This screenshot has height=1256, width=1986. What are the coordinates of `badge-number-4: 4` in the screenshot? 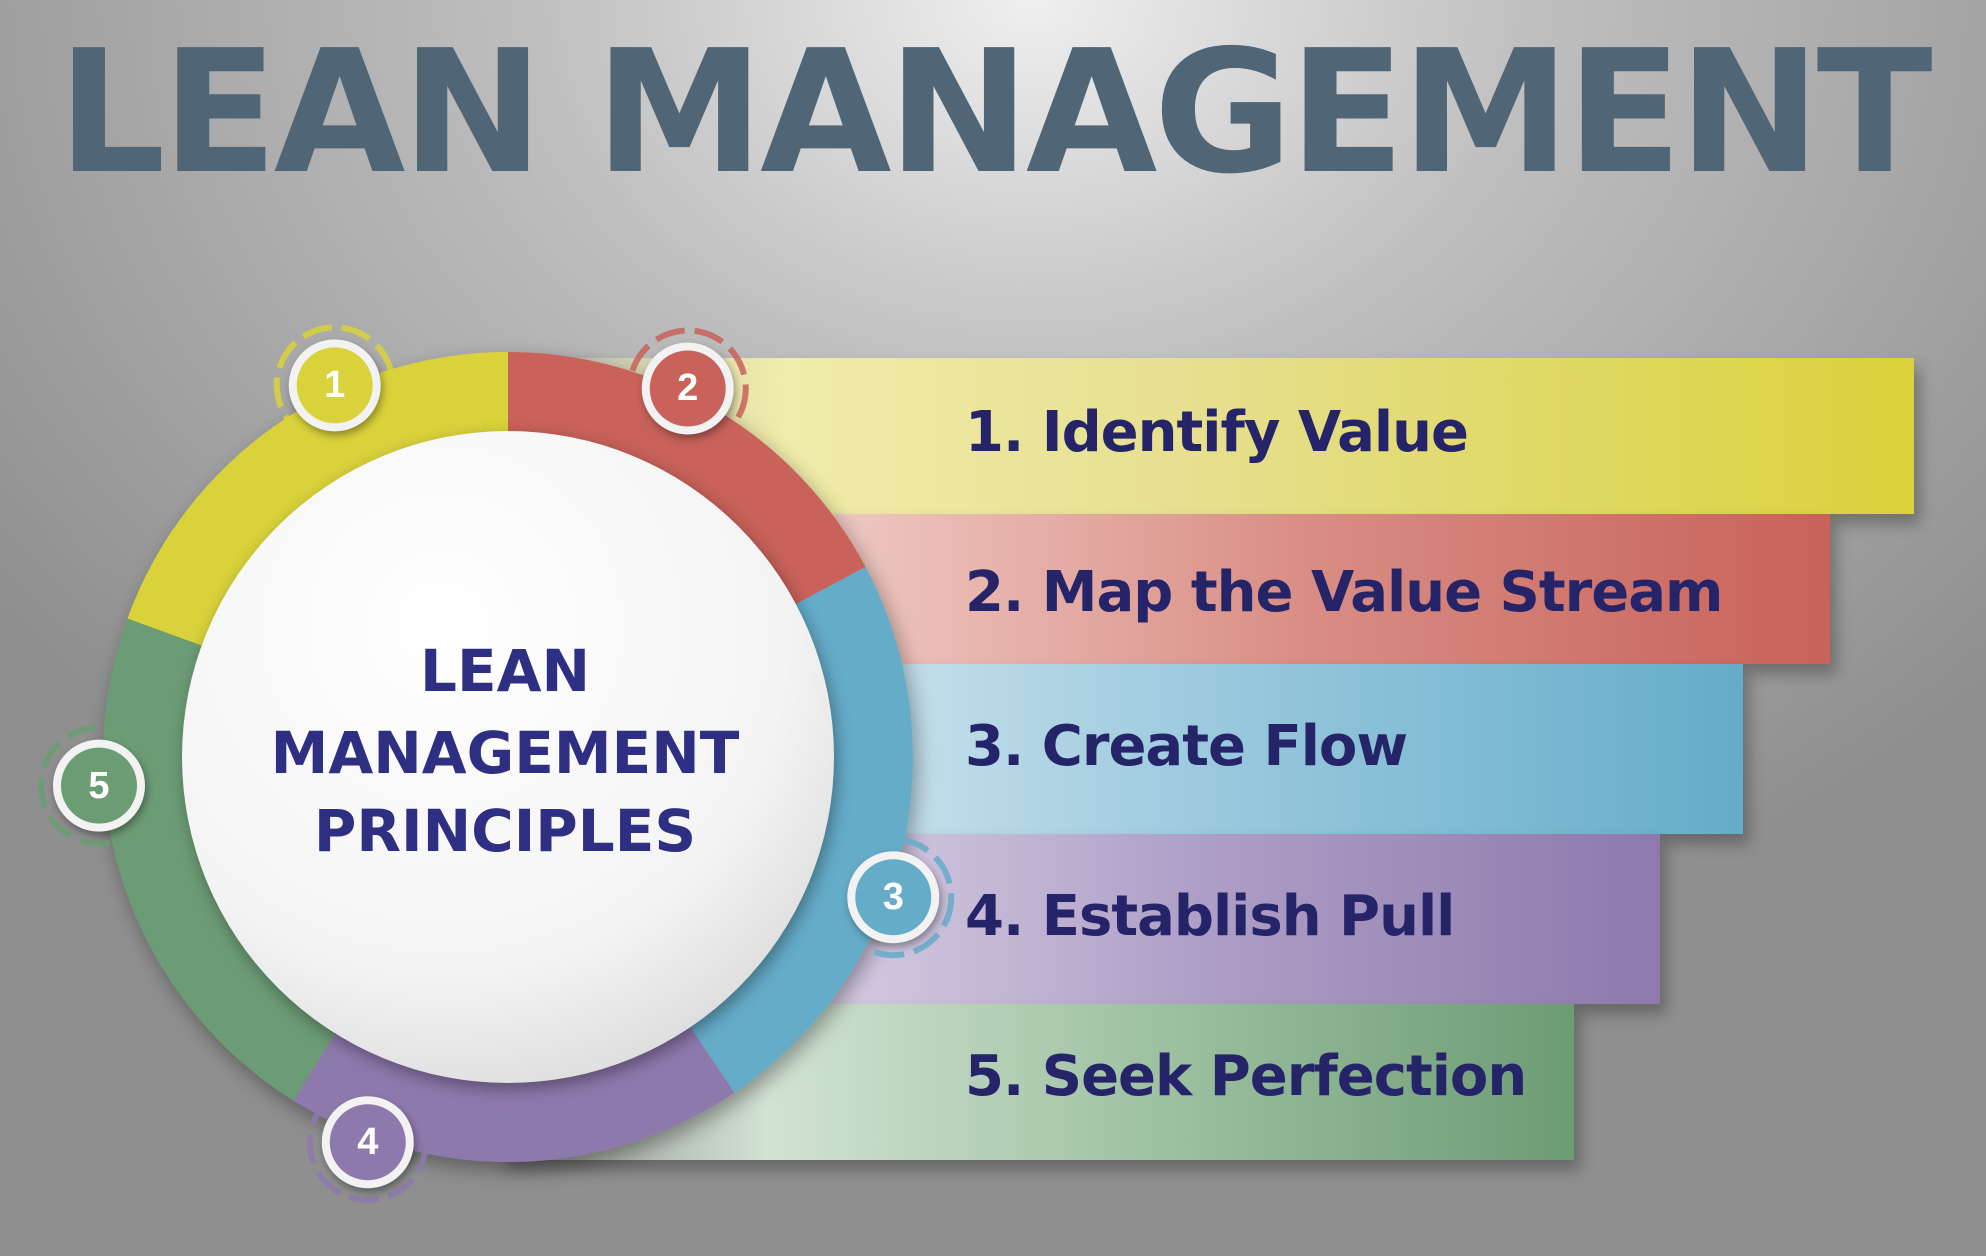 It's located at (368, 1142).